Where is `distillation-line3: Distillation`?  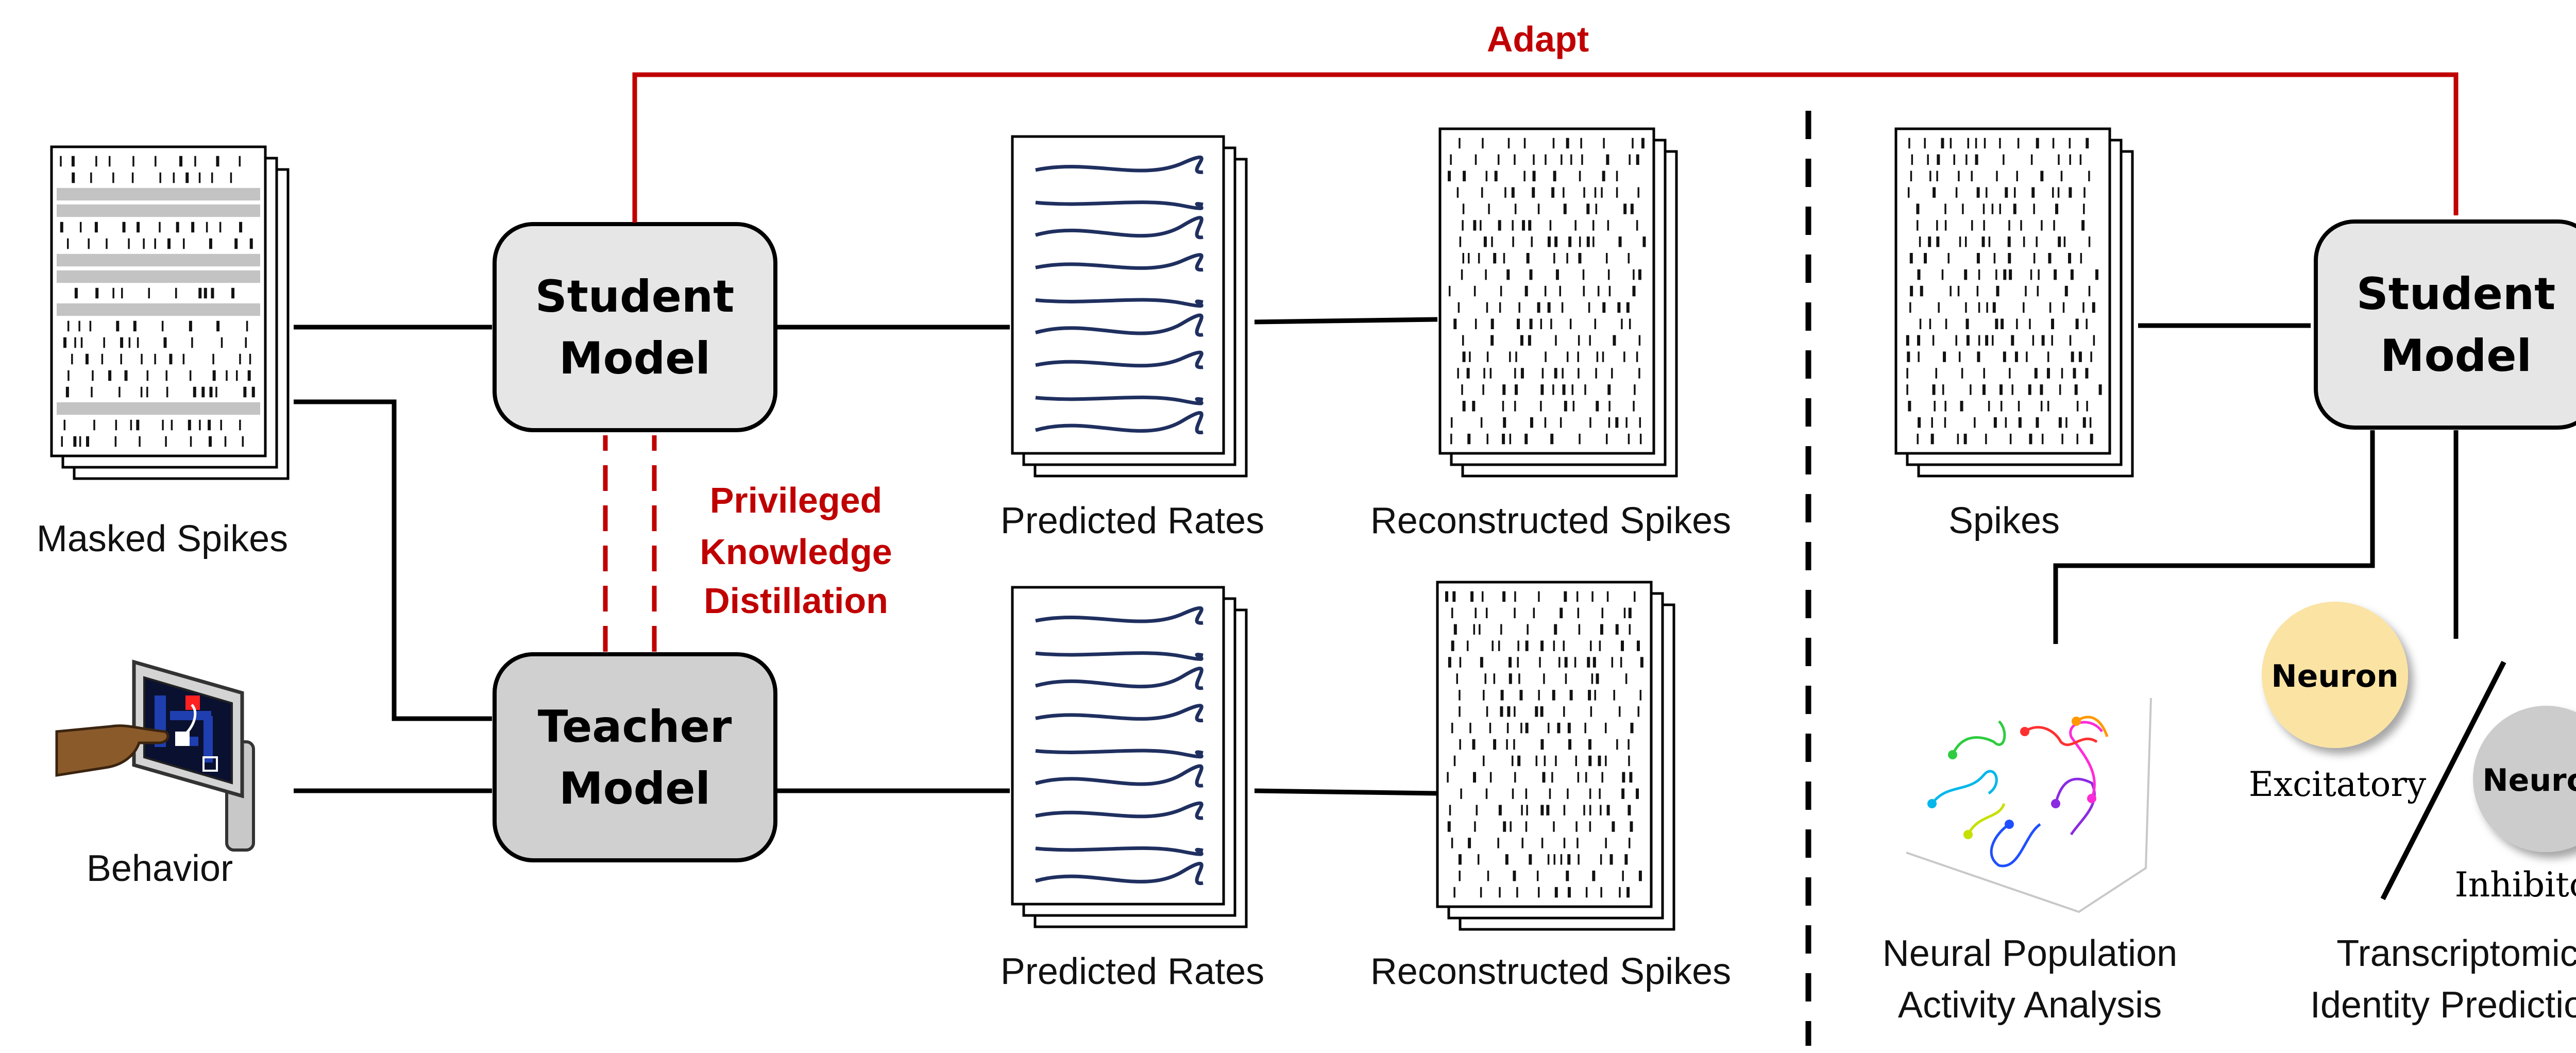 distillation-line3: Distillation is located at coordinates (796, 601).